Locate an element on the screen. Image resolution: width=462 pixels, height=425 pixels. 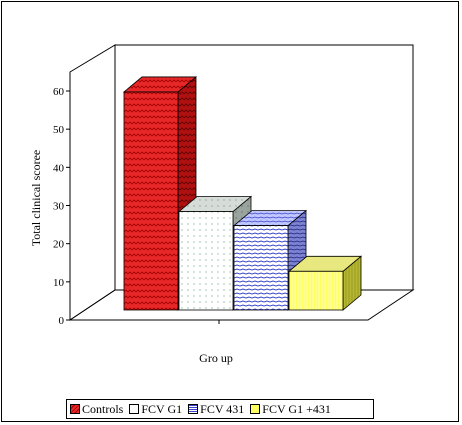
legend-swatch-controls is located at coordinates (75, 409).